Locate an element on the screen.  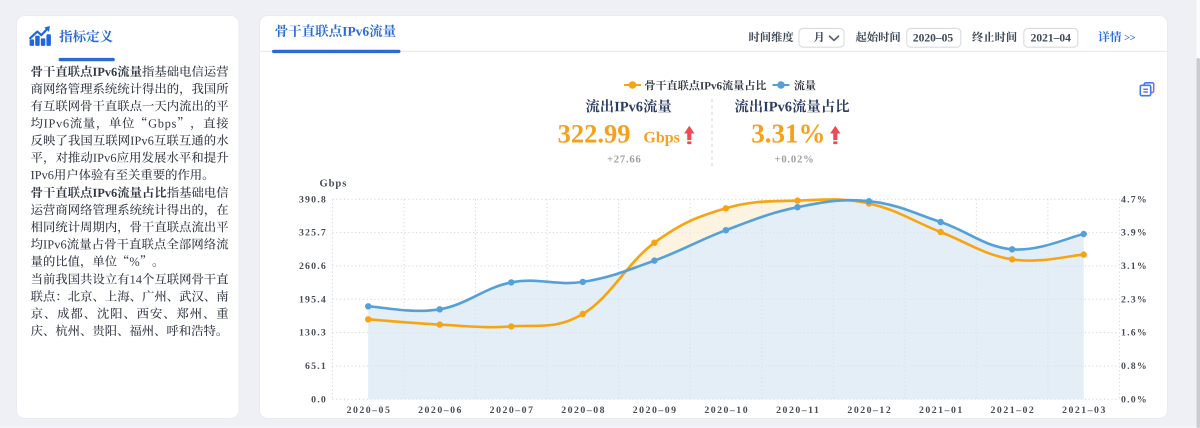
svg-text: +0.02% is located at coordinates (795, 160).